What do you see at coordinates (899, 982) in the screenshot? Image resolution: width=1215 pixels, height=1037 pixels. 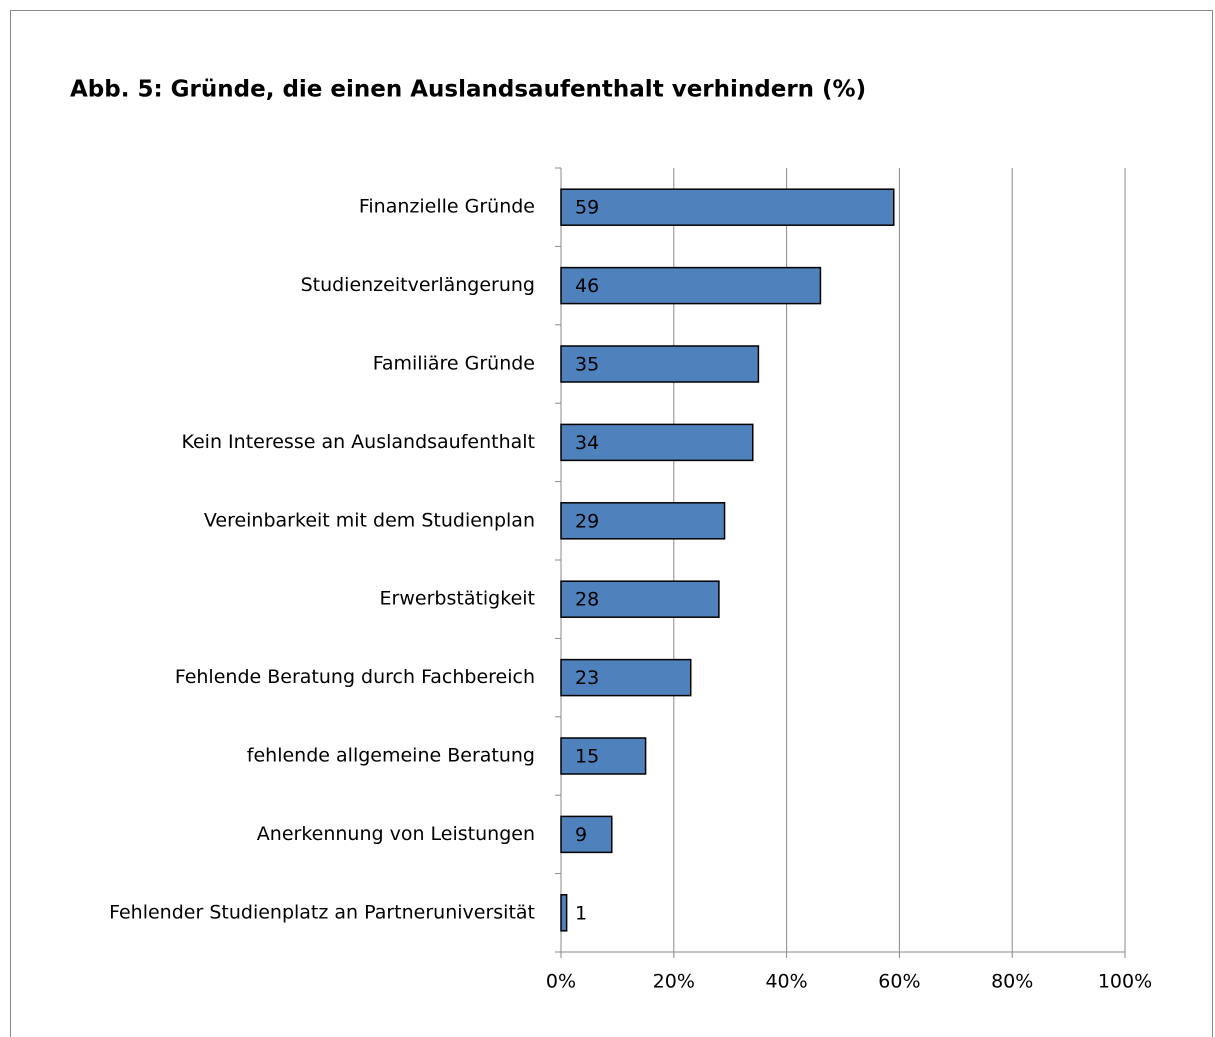 I see `x-tick-label: 60%` at bounding box center [899, 982].